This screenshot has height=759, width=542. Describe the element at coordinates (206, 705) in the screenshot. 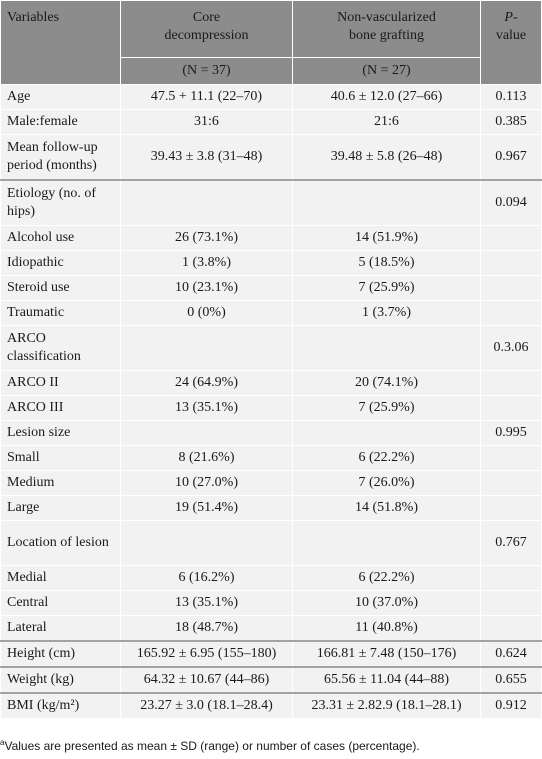

I see `cell-core: 23.27 ± 3.0 (18.1–28.4)` at that location.